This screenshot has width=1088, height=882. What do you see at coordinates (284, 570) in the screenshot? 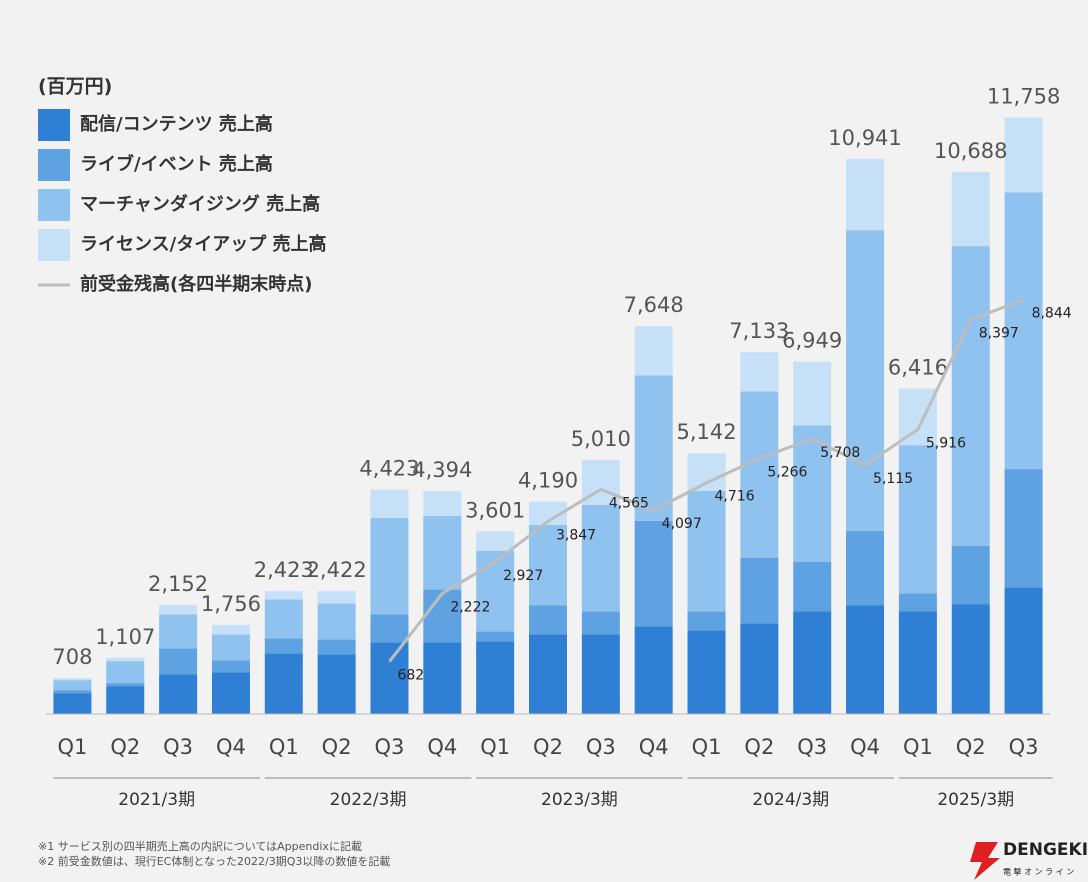
I see `total-label: 2,423` at bounding box center [284, 570].